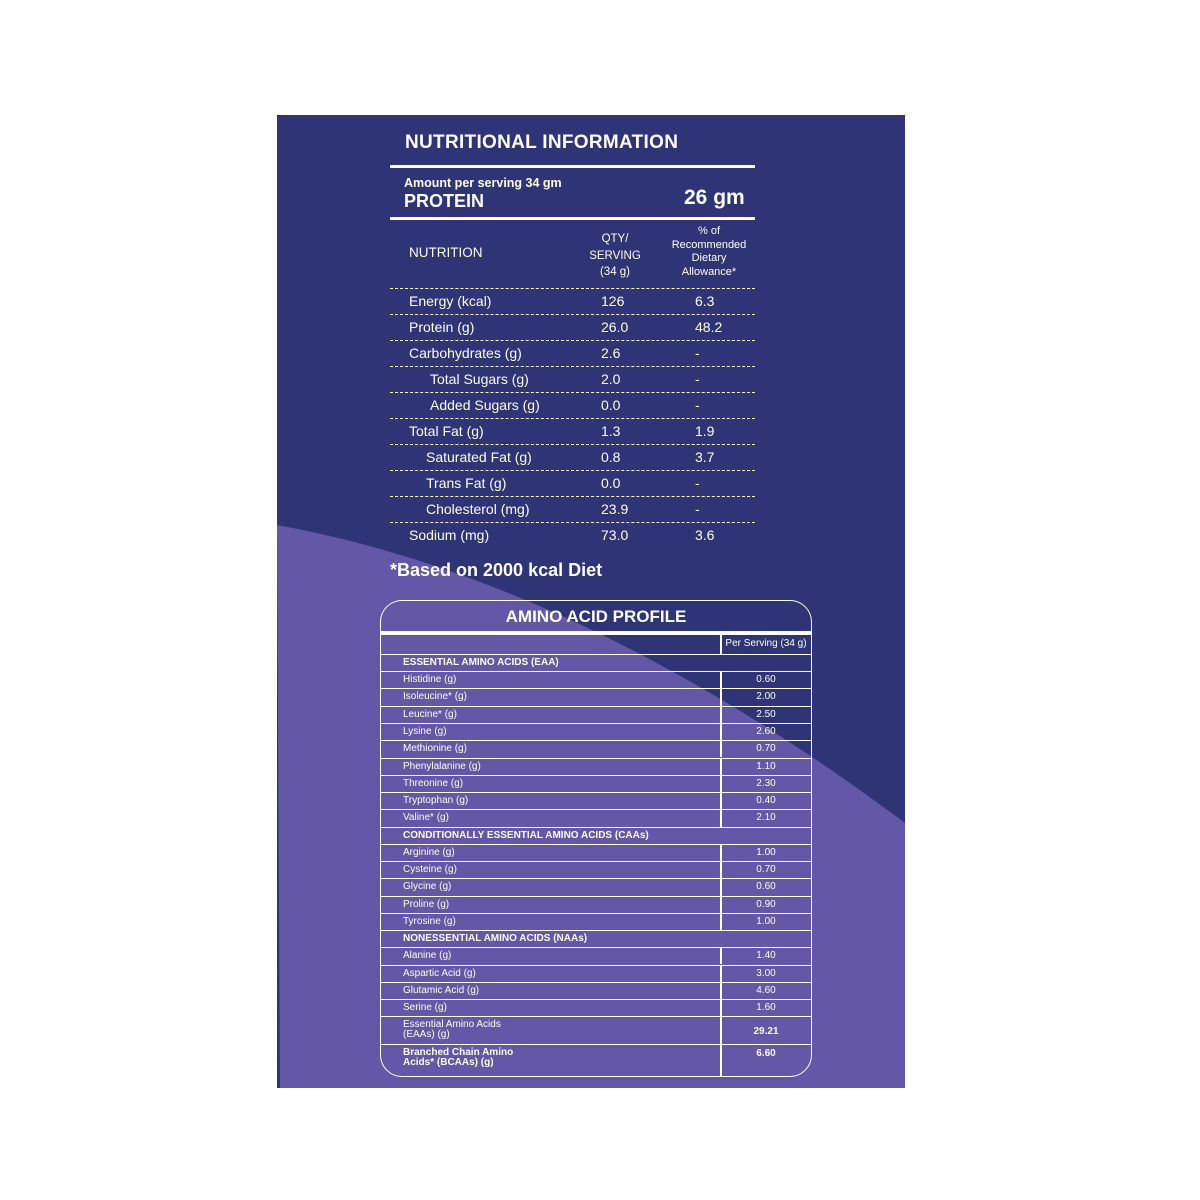 The image size is (1200, 1200). Describe the element at coordinates (766, 783) in the screenshot. I see `amino-value: 2.30` at that location.